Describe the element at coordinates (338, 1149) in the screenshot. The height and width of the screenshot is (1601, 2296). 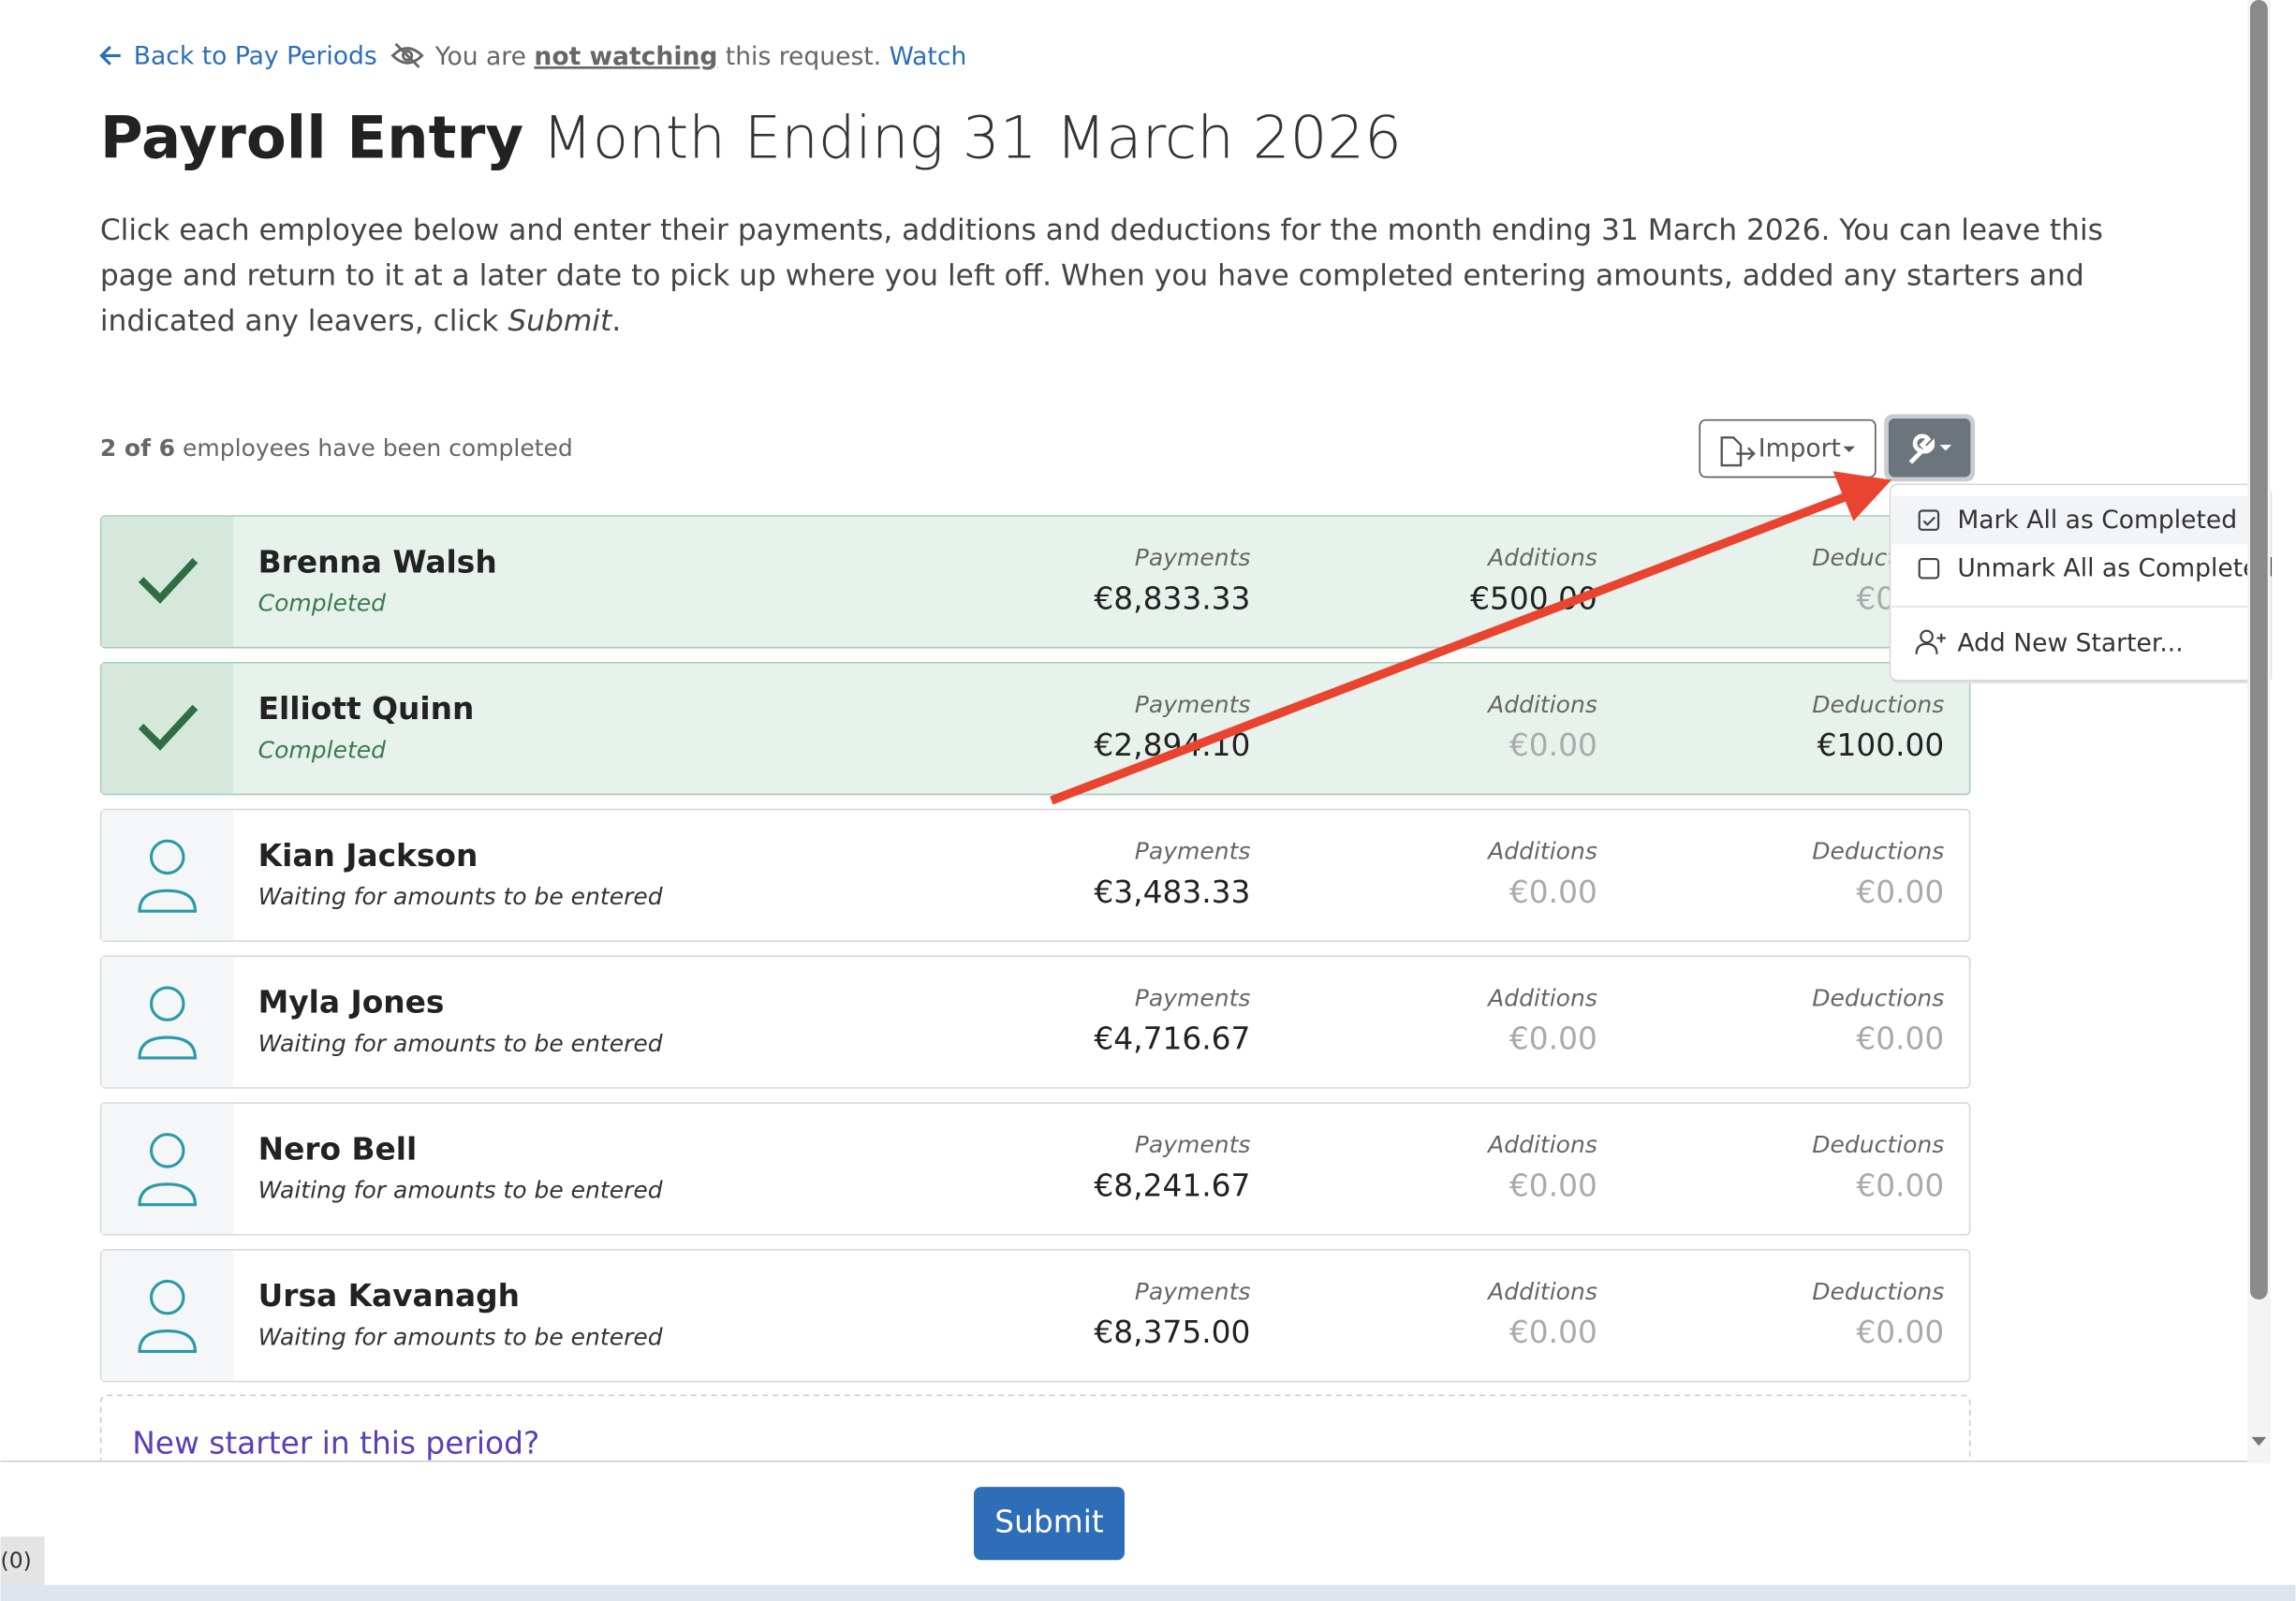
I see `employee-name: Nero Bell` at that location.